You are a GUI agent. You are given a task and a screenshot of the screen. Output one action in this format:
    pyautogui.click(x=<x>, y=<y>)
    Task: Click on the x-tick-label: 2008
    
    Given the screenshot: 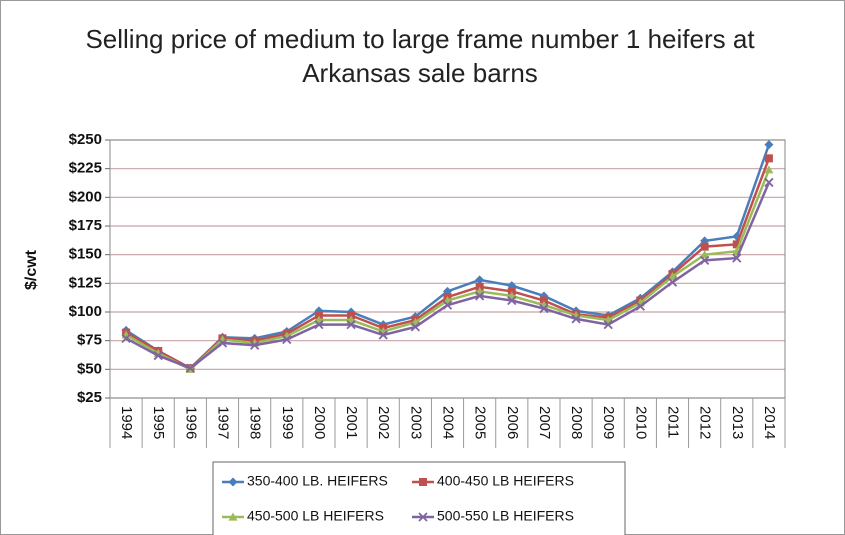 What is the action you would take?
    pyautogui.click(x=576, y=422)
    